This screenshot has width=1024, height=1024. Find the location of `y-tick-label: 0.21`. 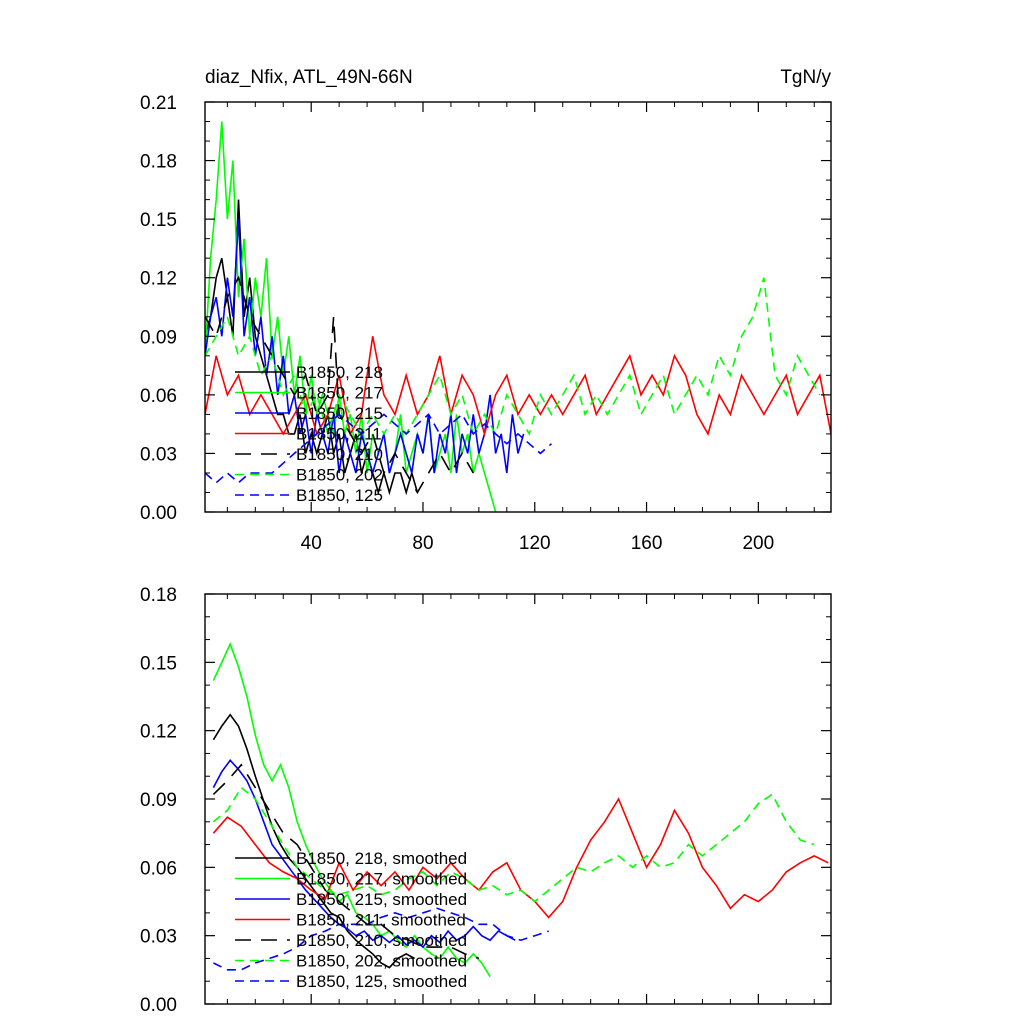

y-tick-label: 0.21 is located at coordinates (158, 103).